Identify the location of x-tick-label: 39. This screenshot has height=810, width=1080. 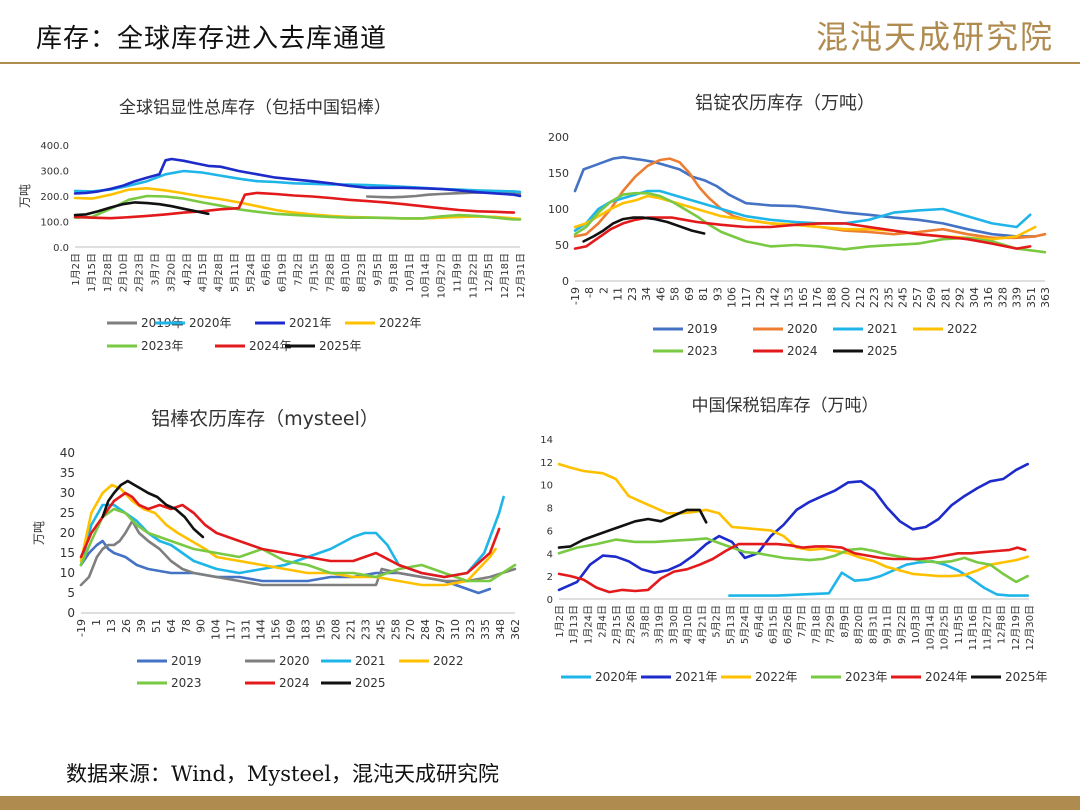
(141, 626).